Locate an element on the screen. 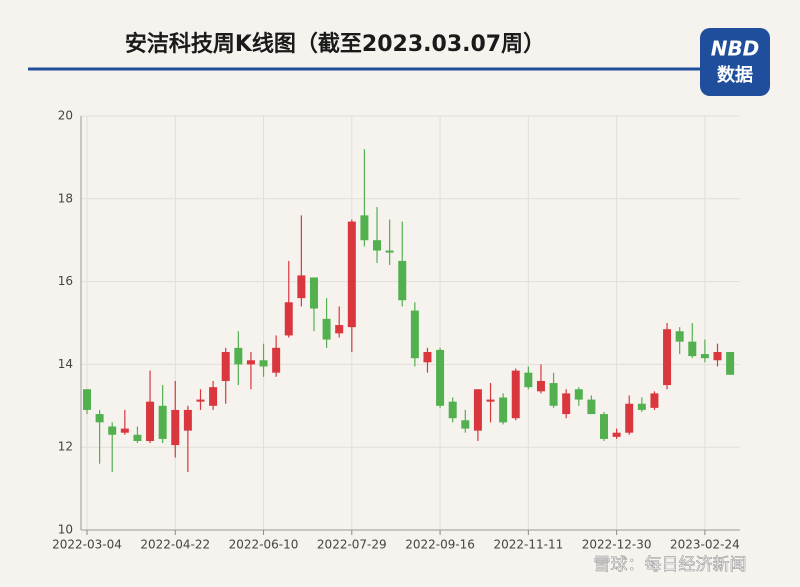 The width and height of the screenshot is (800, 587). x-tick-label: 2022-04-22 is located at coordinates (175, 545).